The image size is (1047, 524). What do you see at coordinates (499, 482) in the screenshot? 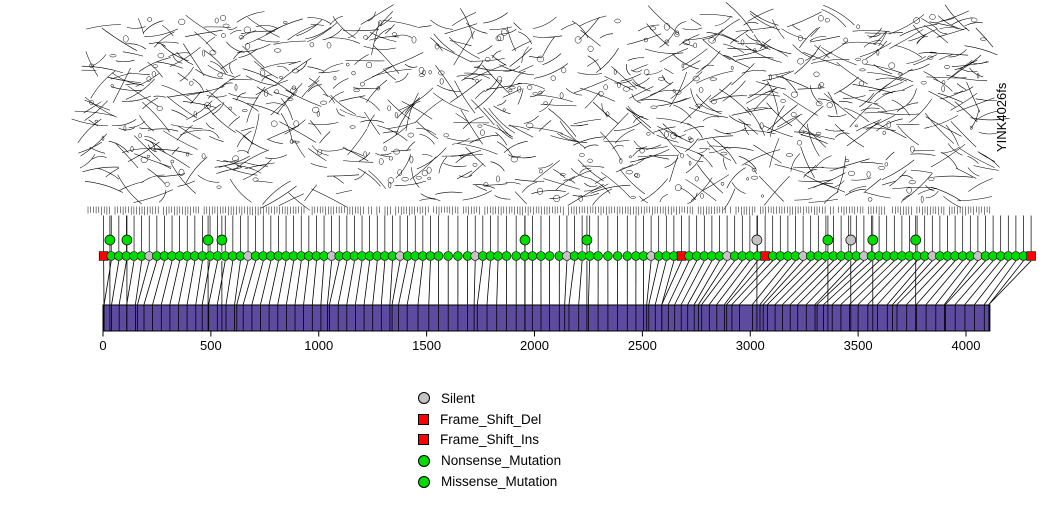
I see `legend-label: Missense_Mutation` at bounding box center [499, 482].